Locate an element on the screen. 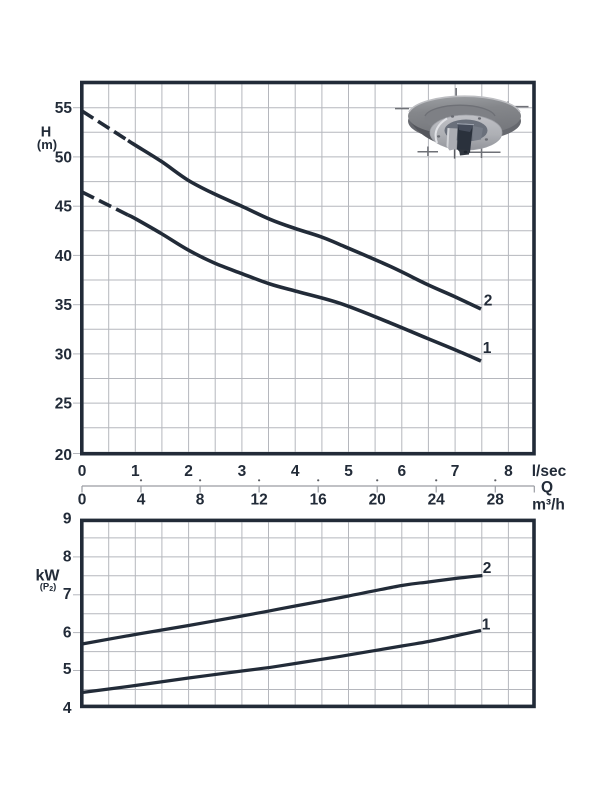 The image size is (600, 800). svg-text: Q is located at coordinates (547, 487).